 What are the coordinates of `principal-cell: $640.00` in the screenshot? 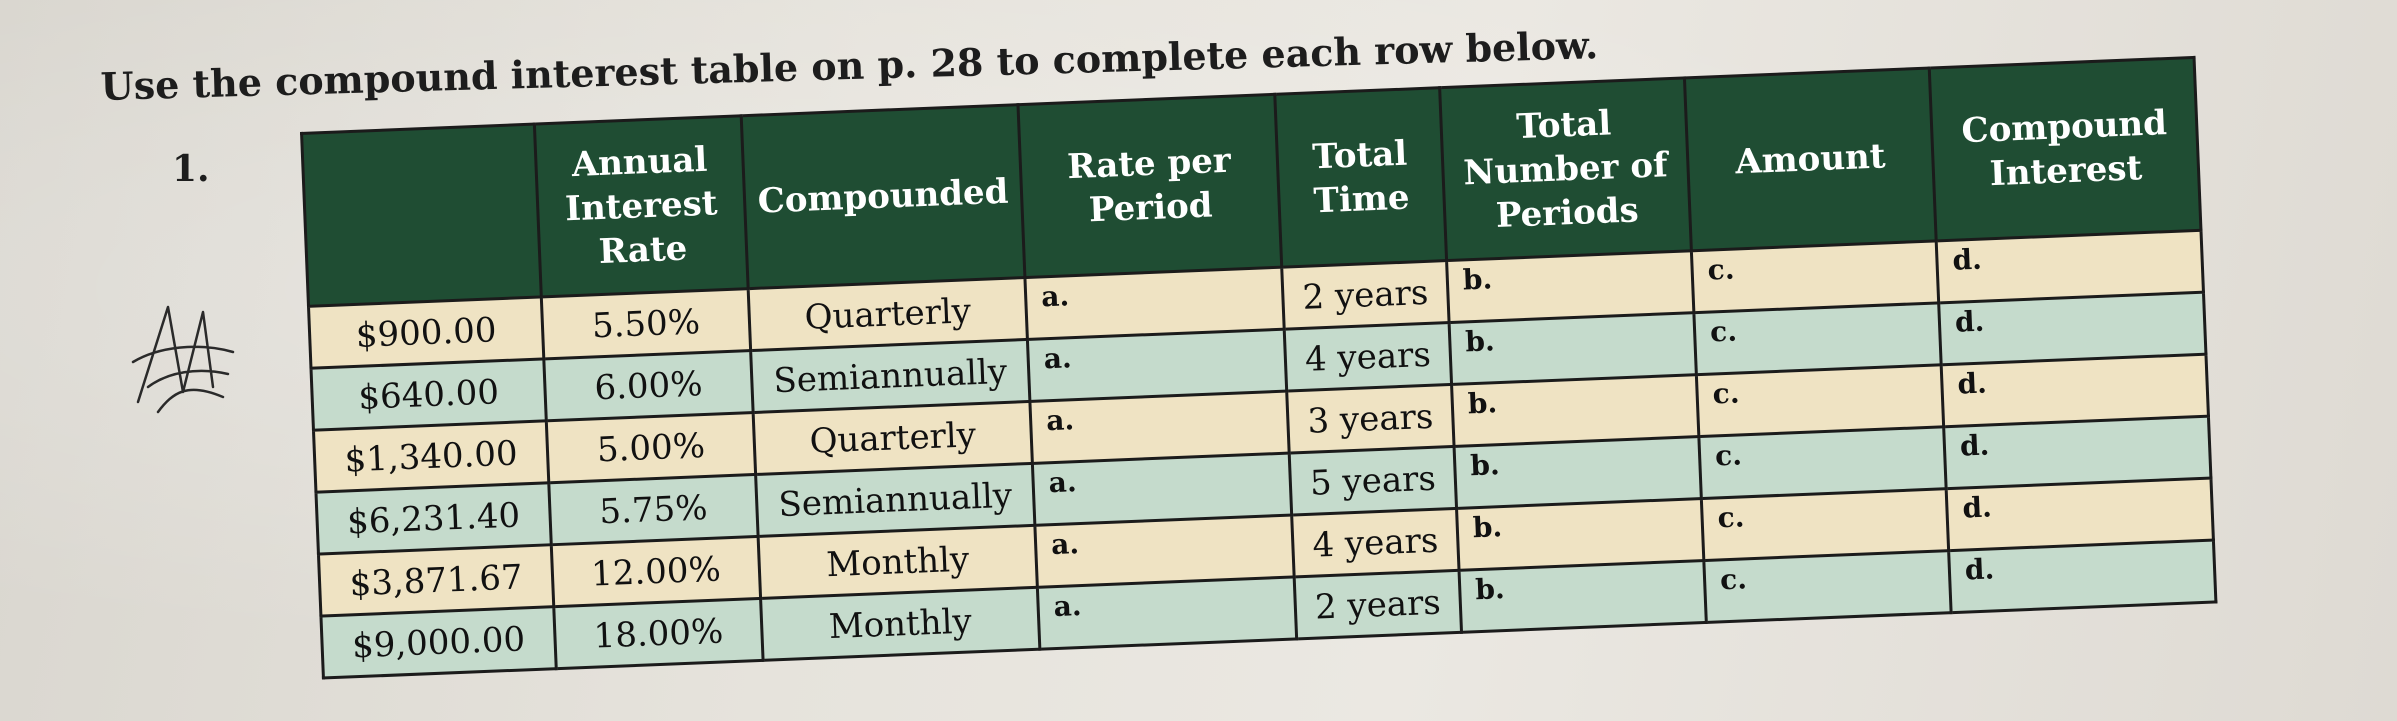 It's located at (428, 394).